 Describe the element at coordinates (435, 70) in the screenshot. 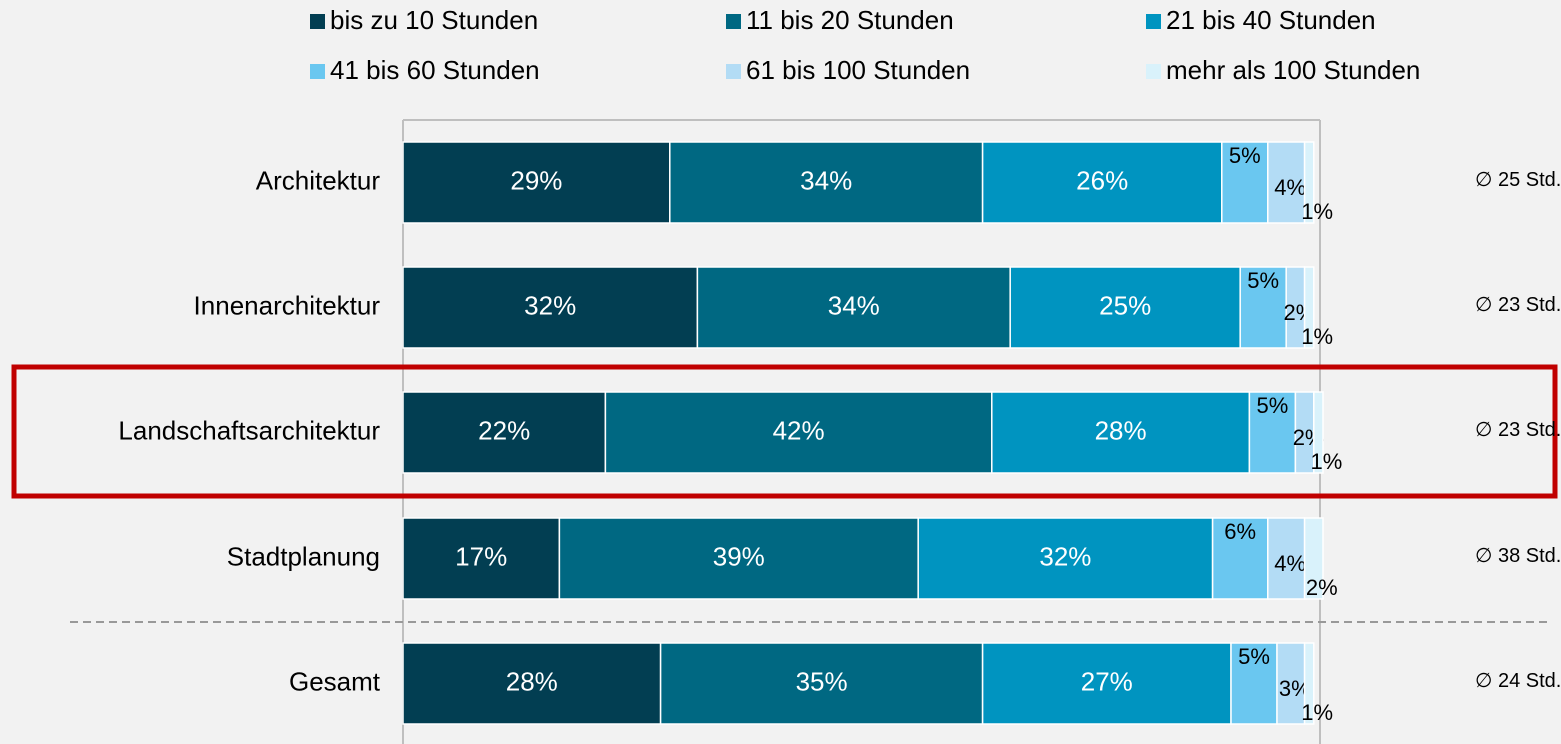

I see `legend-label: 41 bis 60 Stunden` at that location.